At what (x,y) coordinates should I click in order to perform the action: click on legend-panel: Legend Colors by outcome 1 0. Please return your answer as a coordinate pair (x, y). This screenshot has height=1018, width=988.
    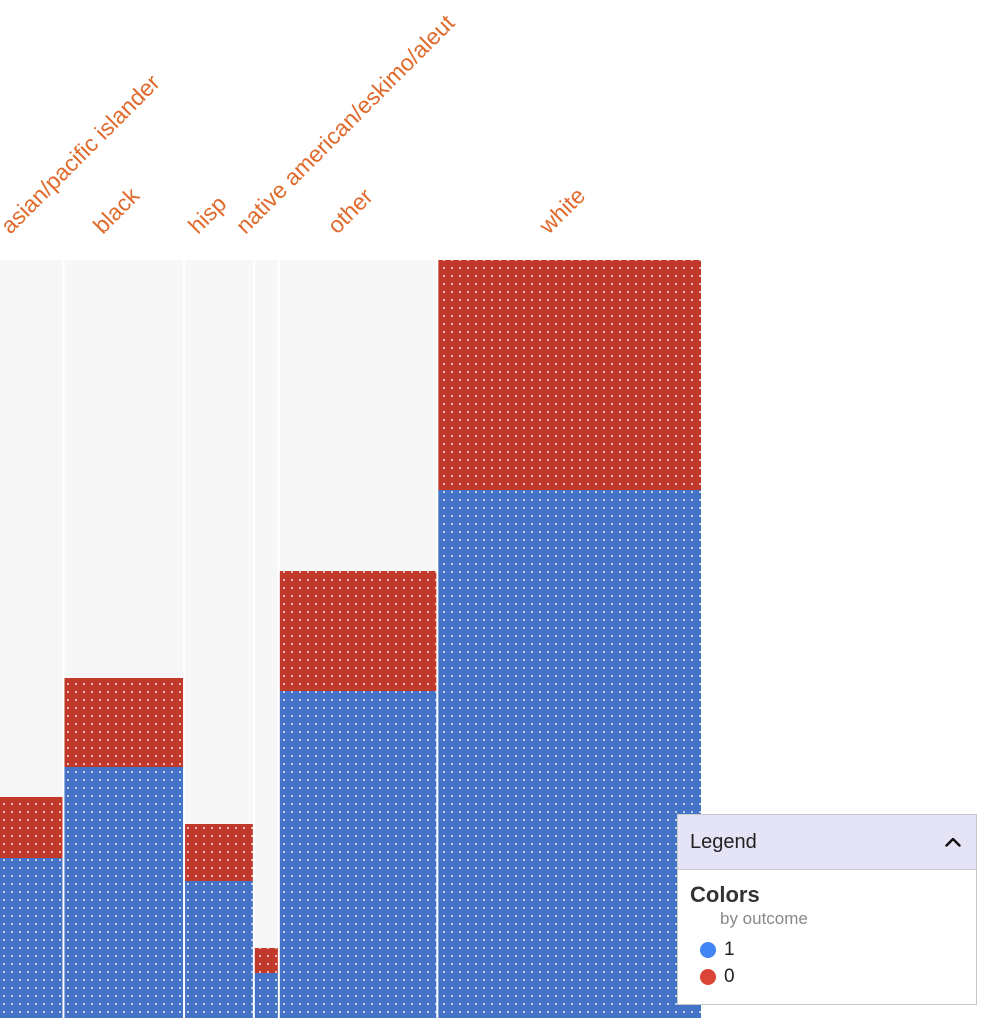
    Looking at the image, I should click on (827, 909).